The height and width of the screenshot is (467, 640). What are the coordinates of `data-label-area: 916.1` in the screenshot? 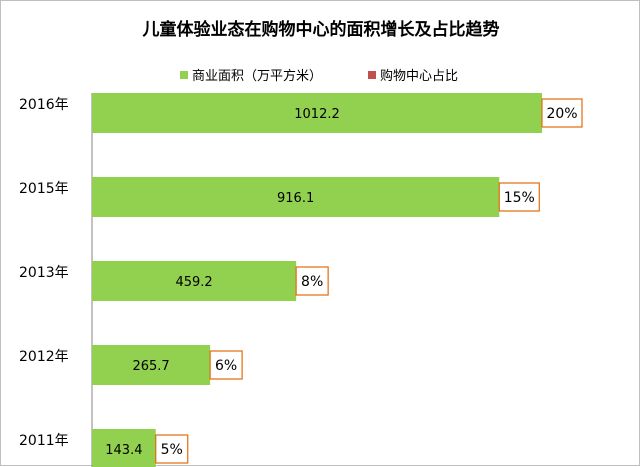 It's located at (295, 198).